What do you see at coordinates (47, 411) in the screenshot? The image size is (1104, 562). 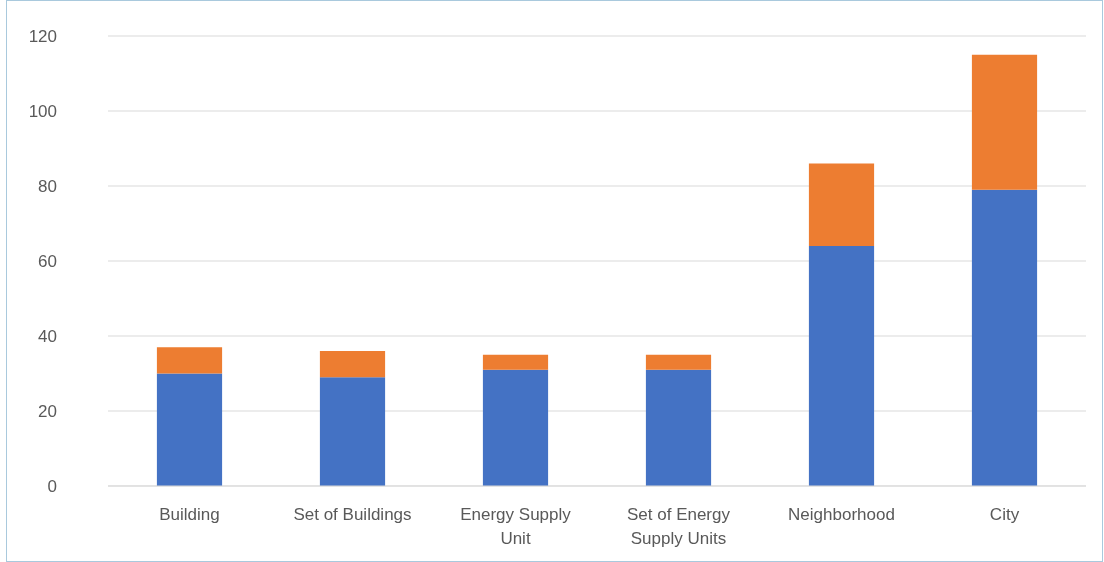 I see `y-tick-label: 20` at bounding box center [47, 411].